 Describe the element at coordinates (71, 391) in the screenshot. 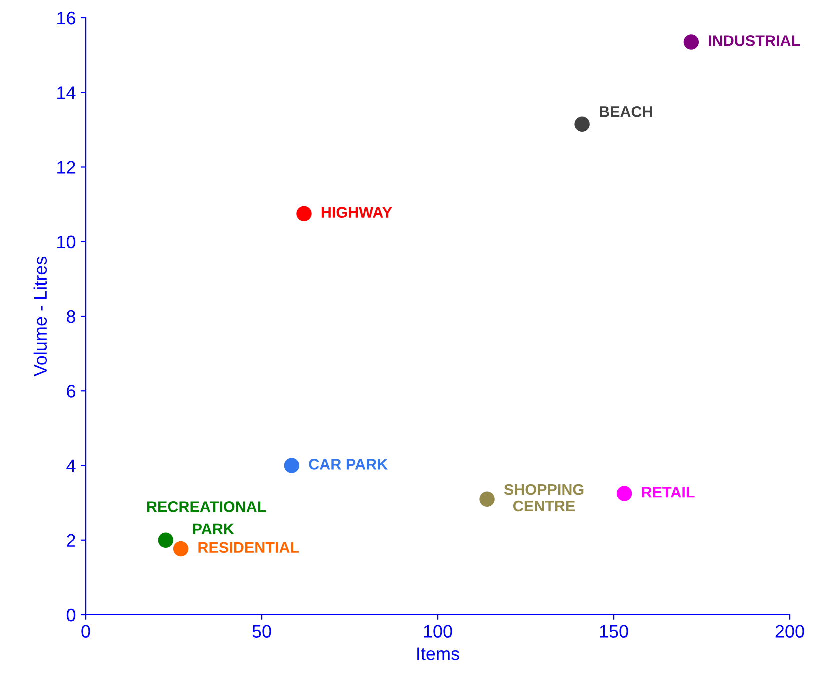

I see `y-tick-label: 6` at that location.